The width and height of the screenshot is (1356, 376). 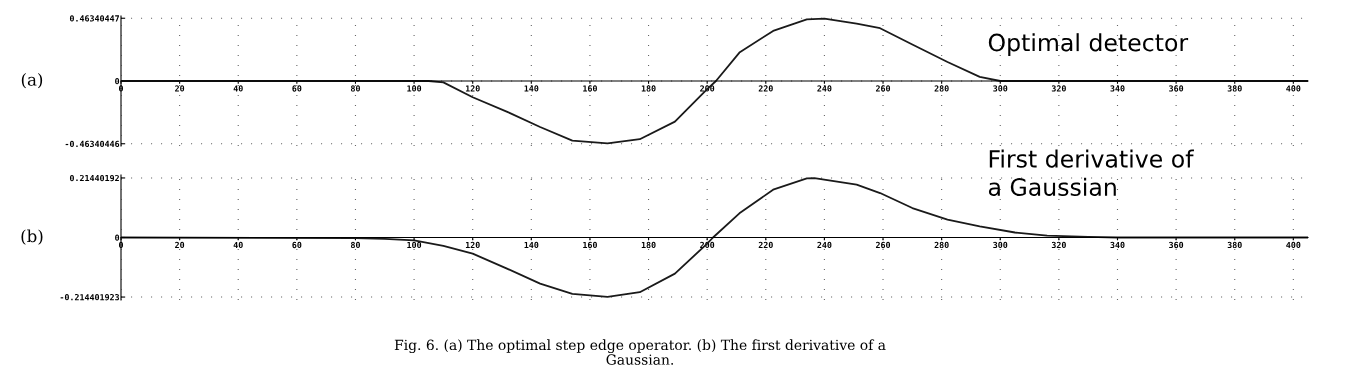 What do you see at coordinates (32, 80) in the screenshot?
I see `text: (a)` at bounding box center [32, 80].